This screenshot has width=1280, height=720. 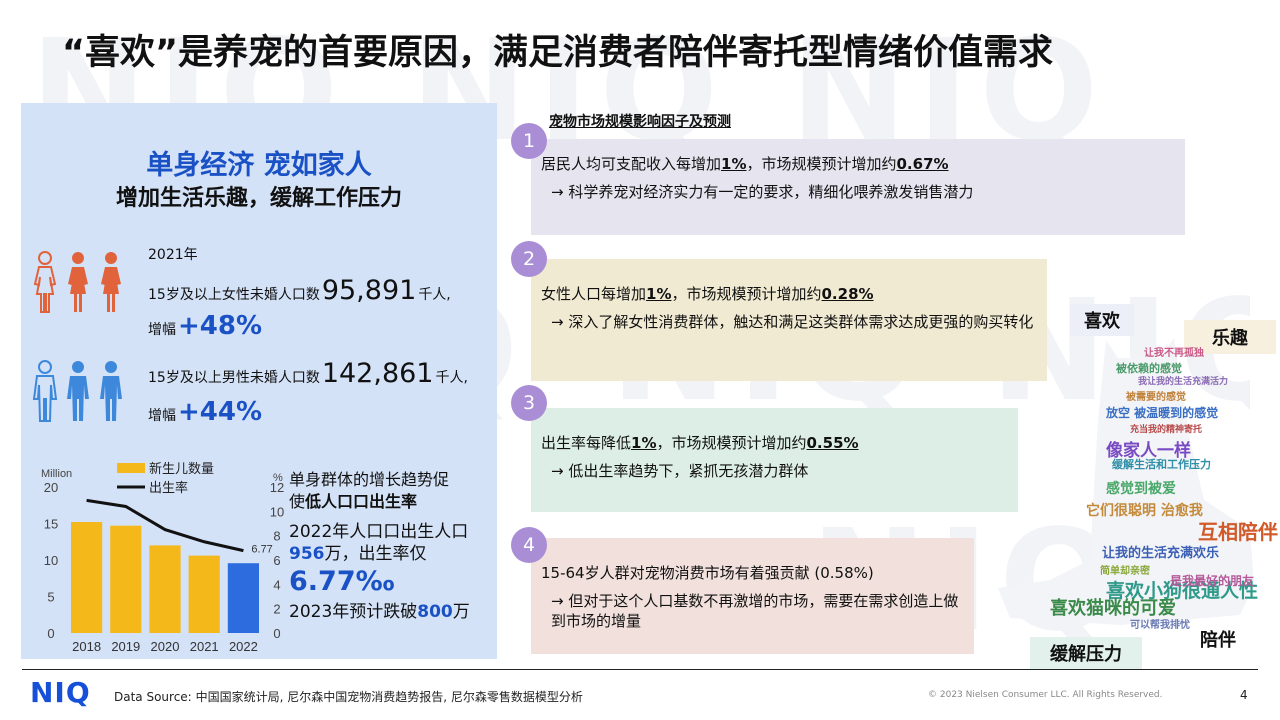 What do you see at coordinates (153, 697) in the screenshot?
I see `source-label: Data Source:` at bounding box center [153, 697].